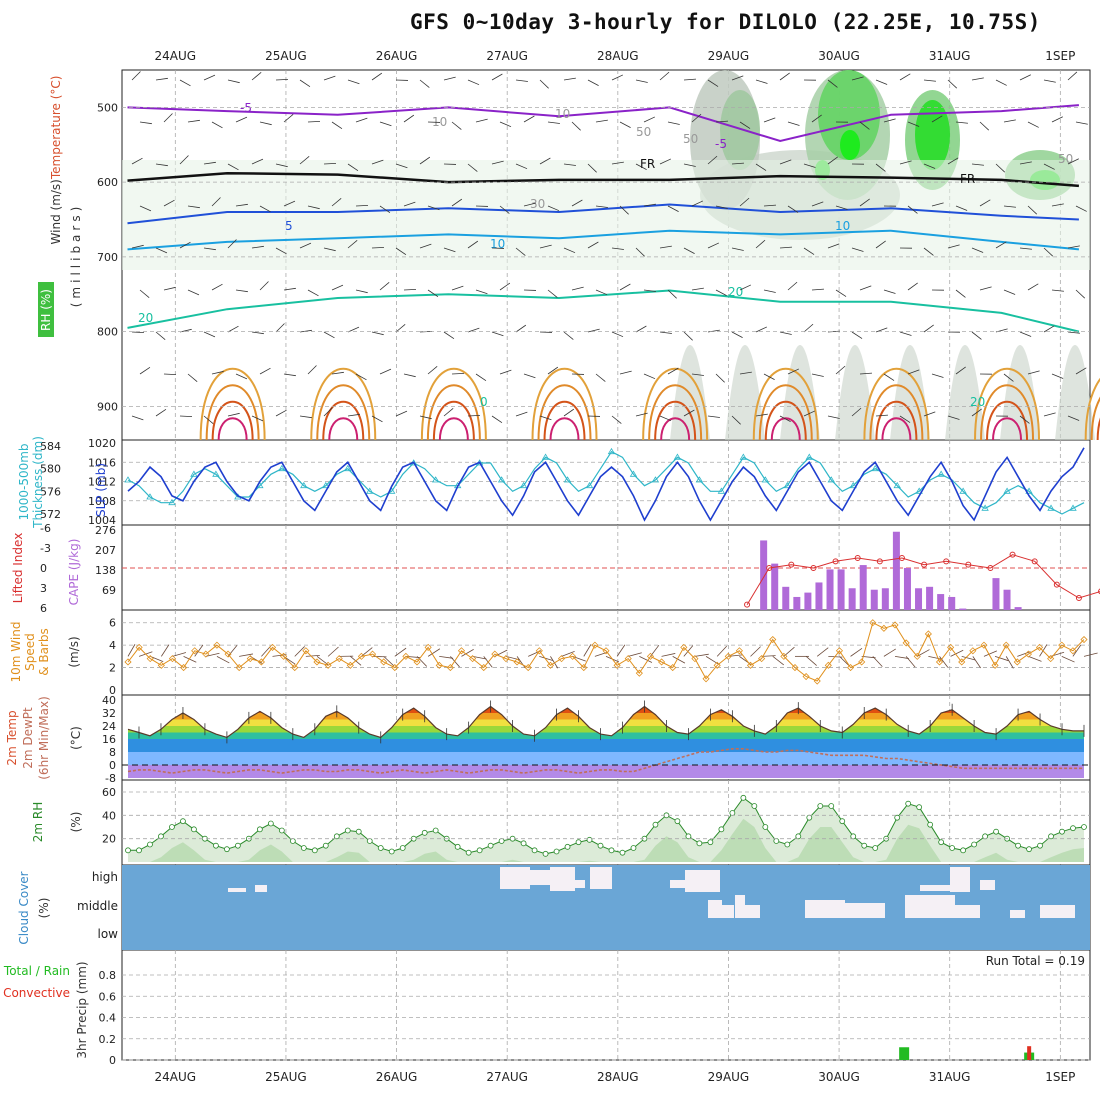 This screenshot has height=1100, width=1100. What do you see at coordinates (36, 971) in the screenshot?
I see `precip-ylabel-total: Total / Rain` at bounding box center [36, 971].